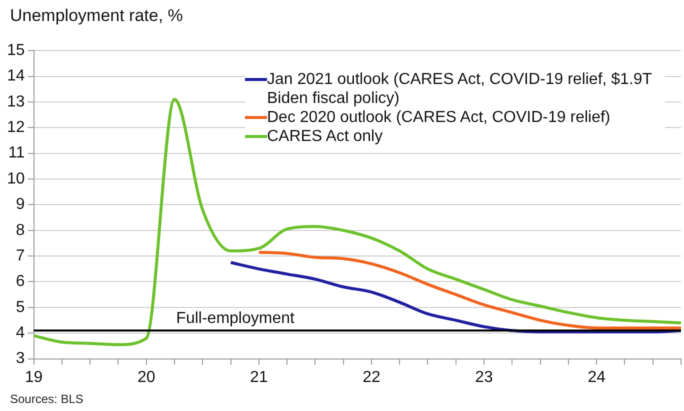 Image resolution: width=684 pixels, height=411 pixels. Describe the element at coordinates (235, 318) in the screenshot. I see `ref-line-label: Full-employment` at that location.